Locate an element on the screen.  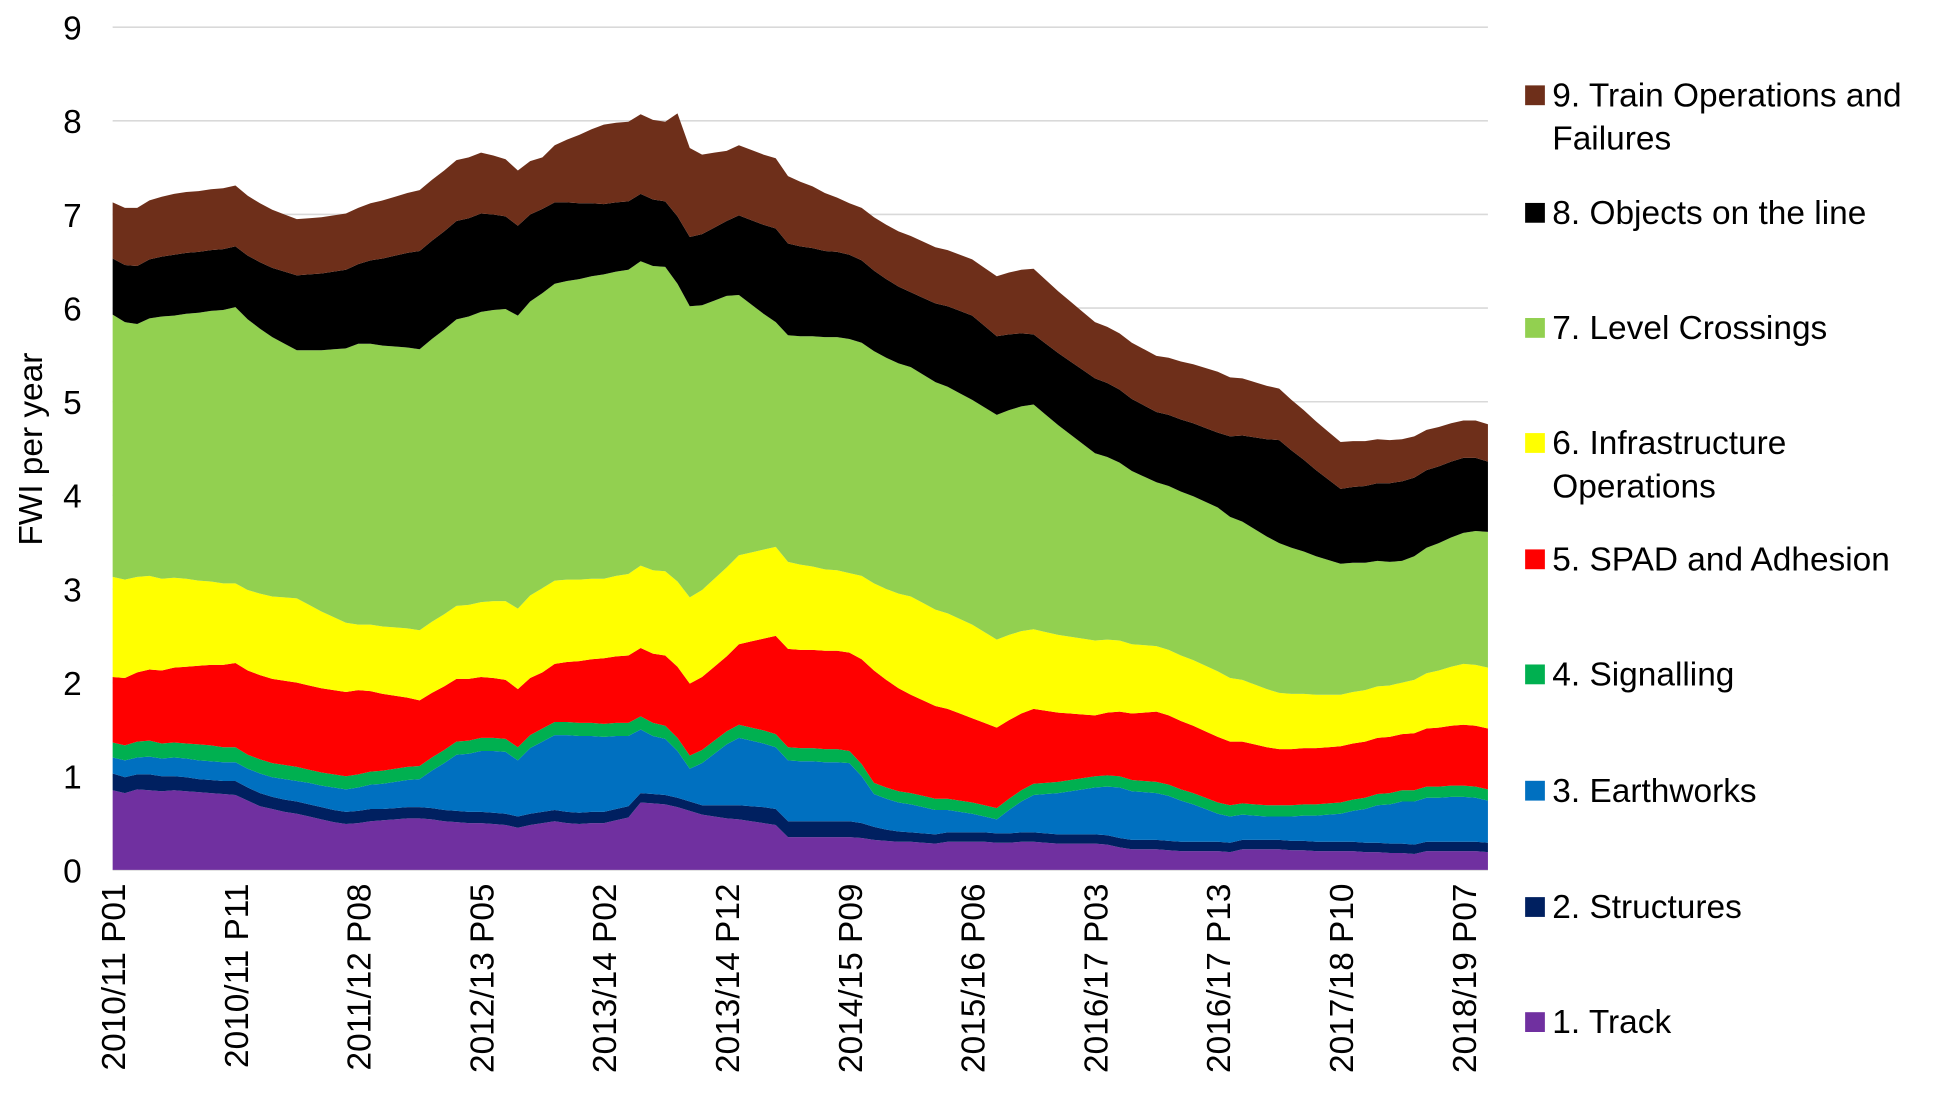
x-tick-label: 2013/14 P02 is located at coordinates (605, 978).